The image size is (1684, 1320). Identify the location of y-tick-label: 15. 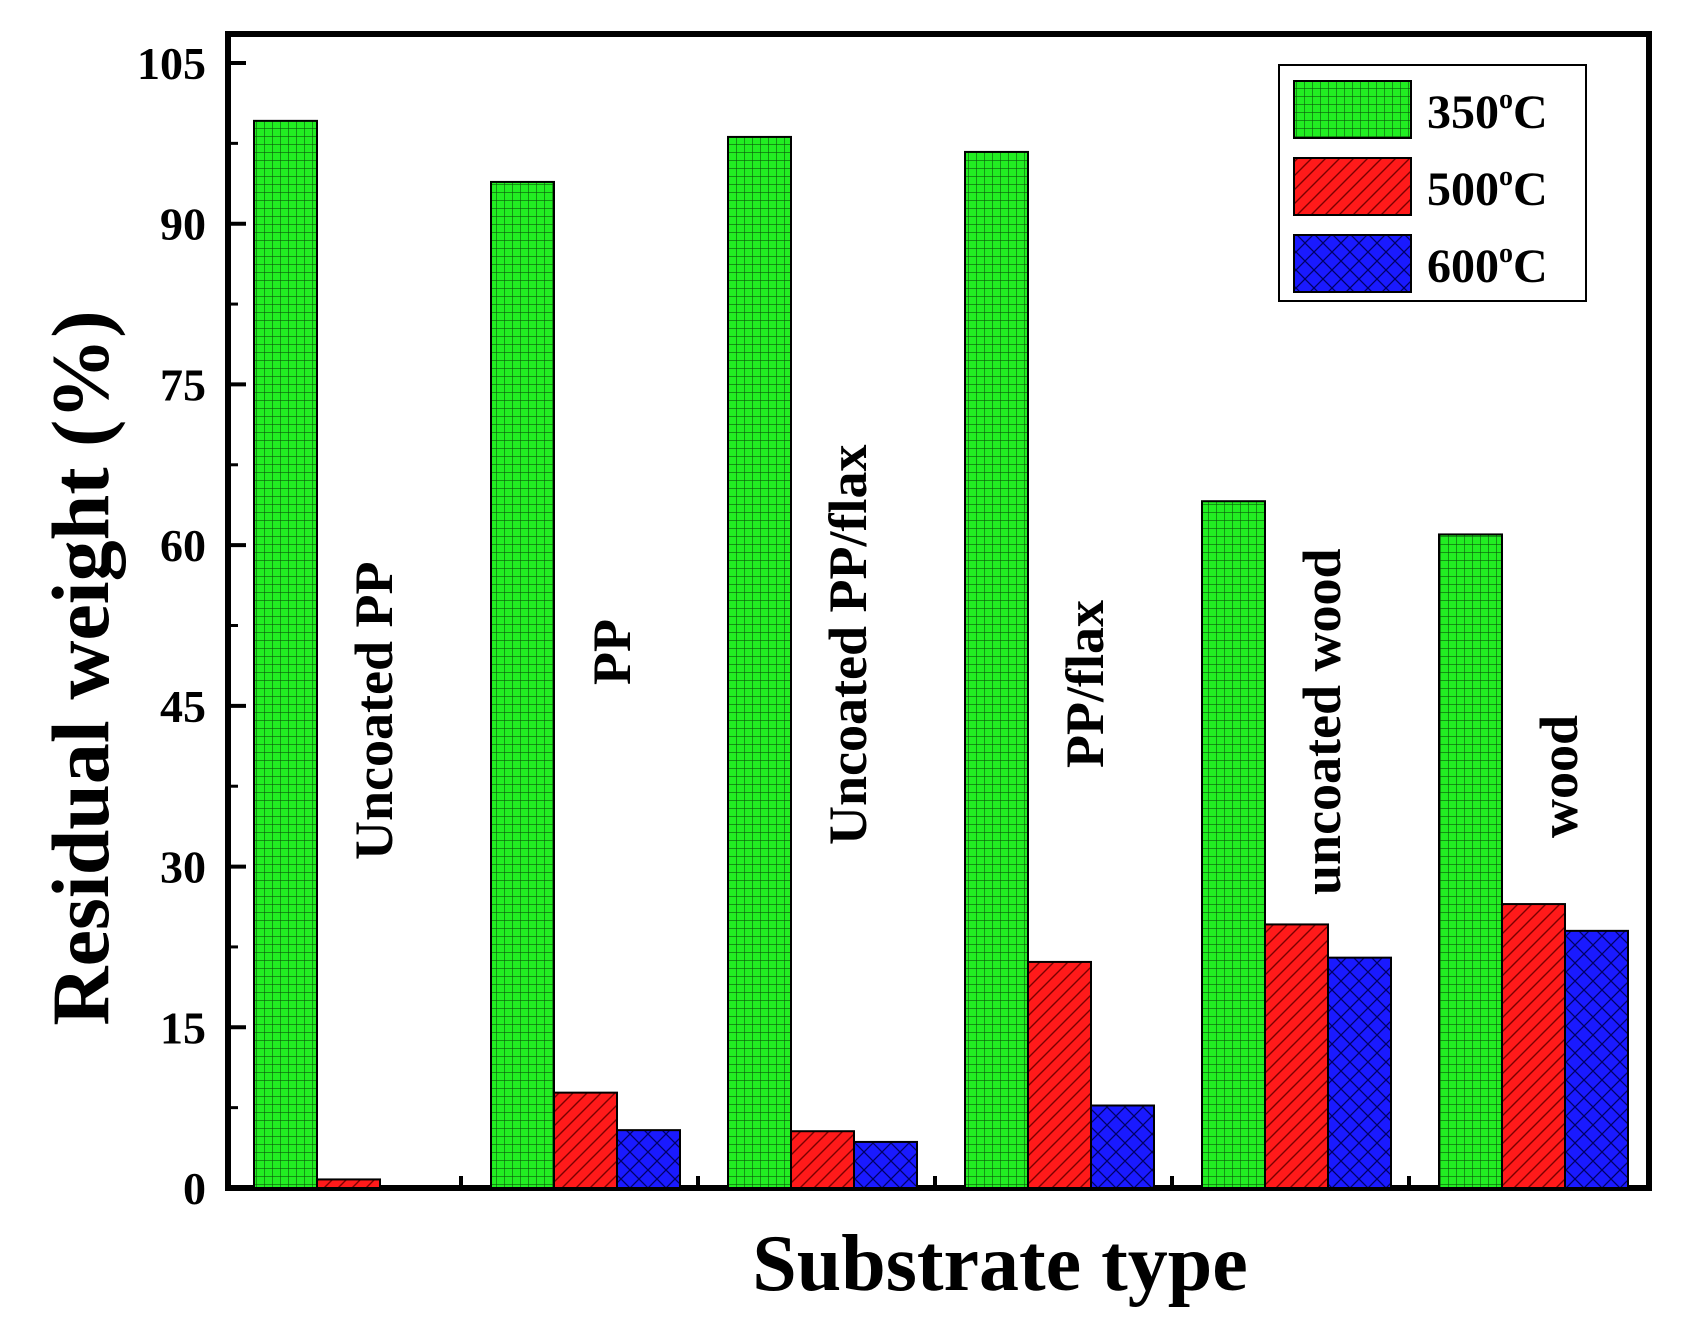
(183, 1027).